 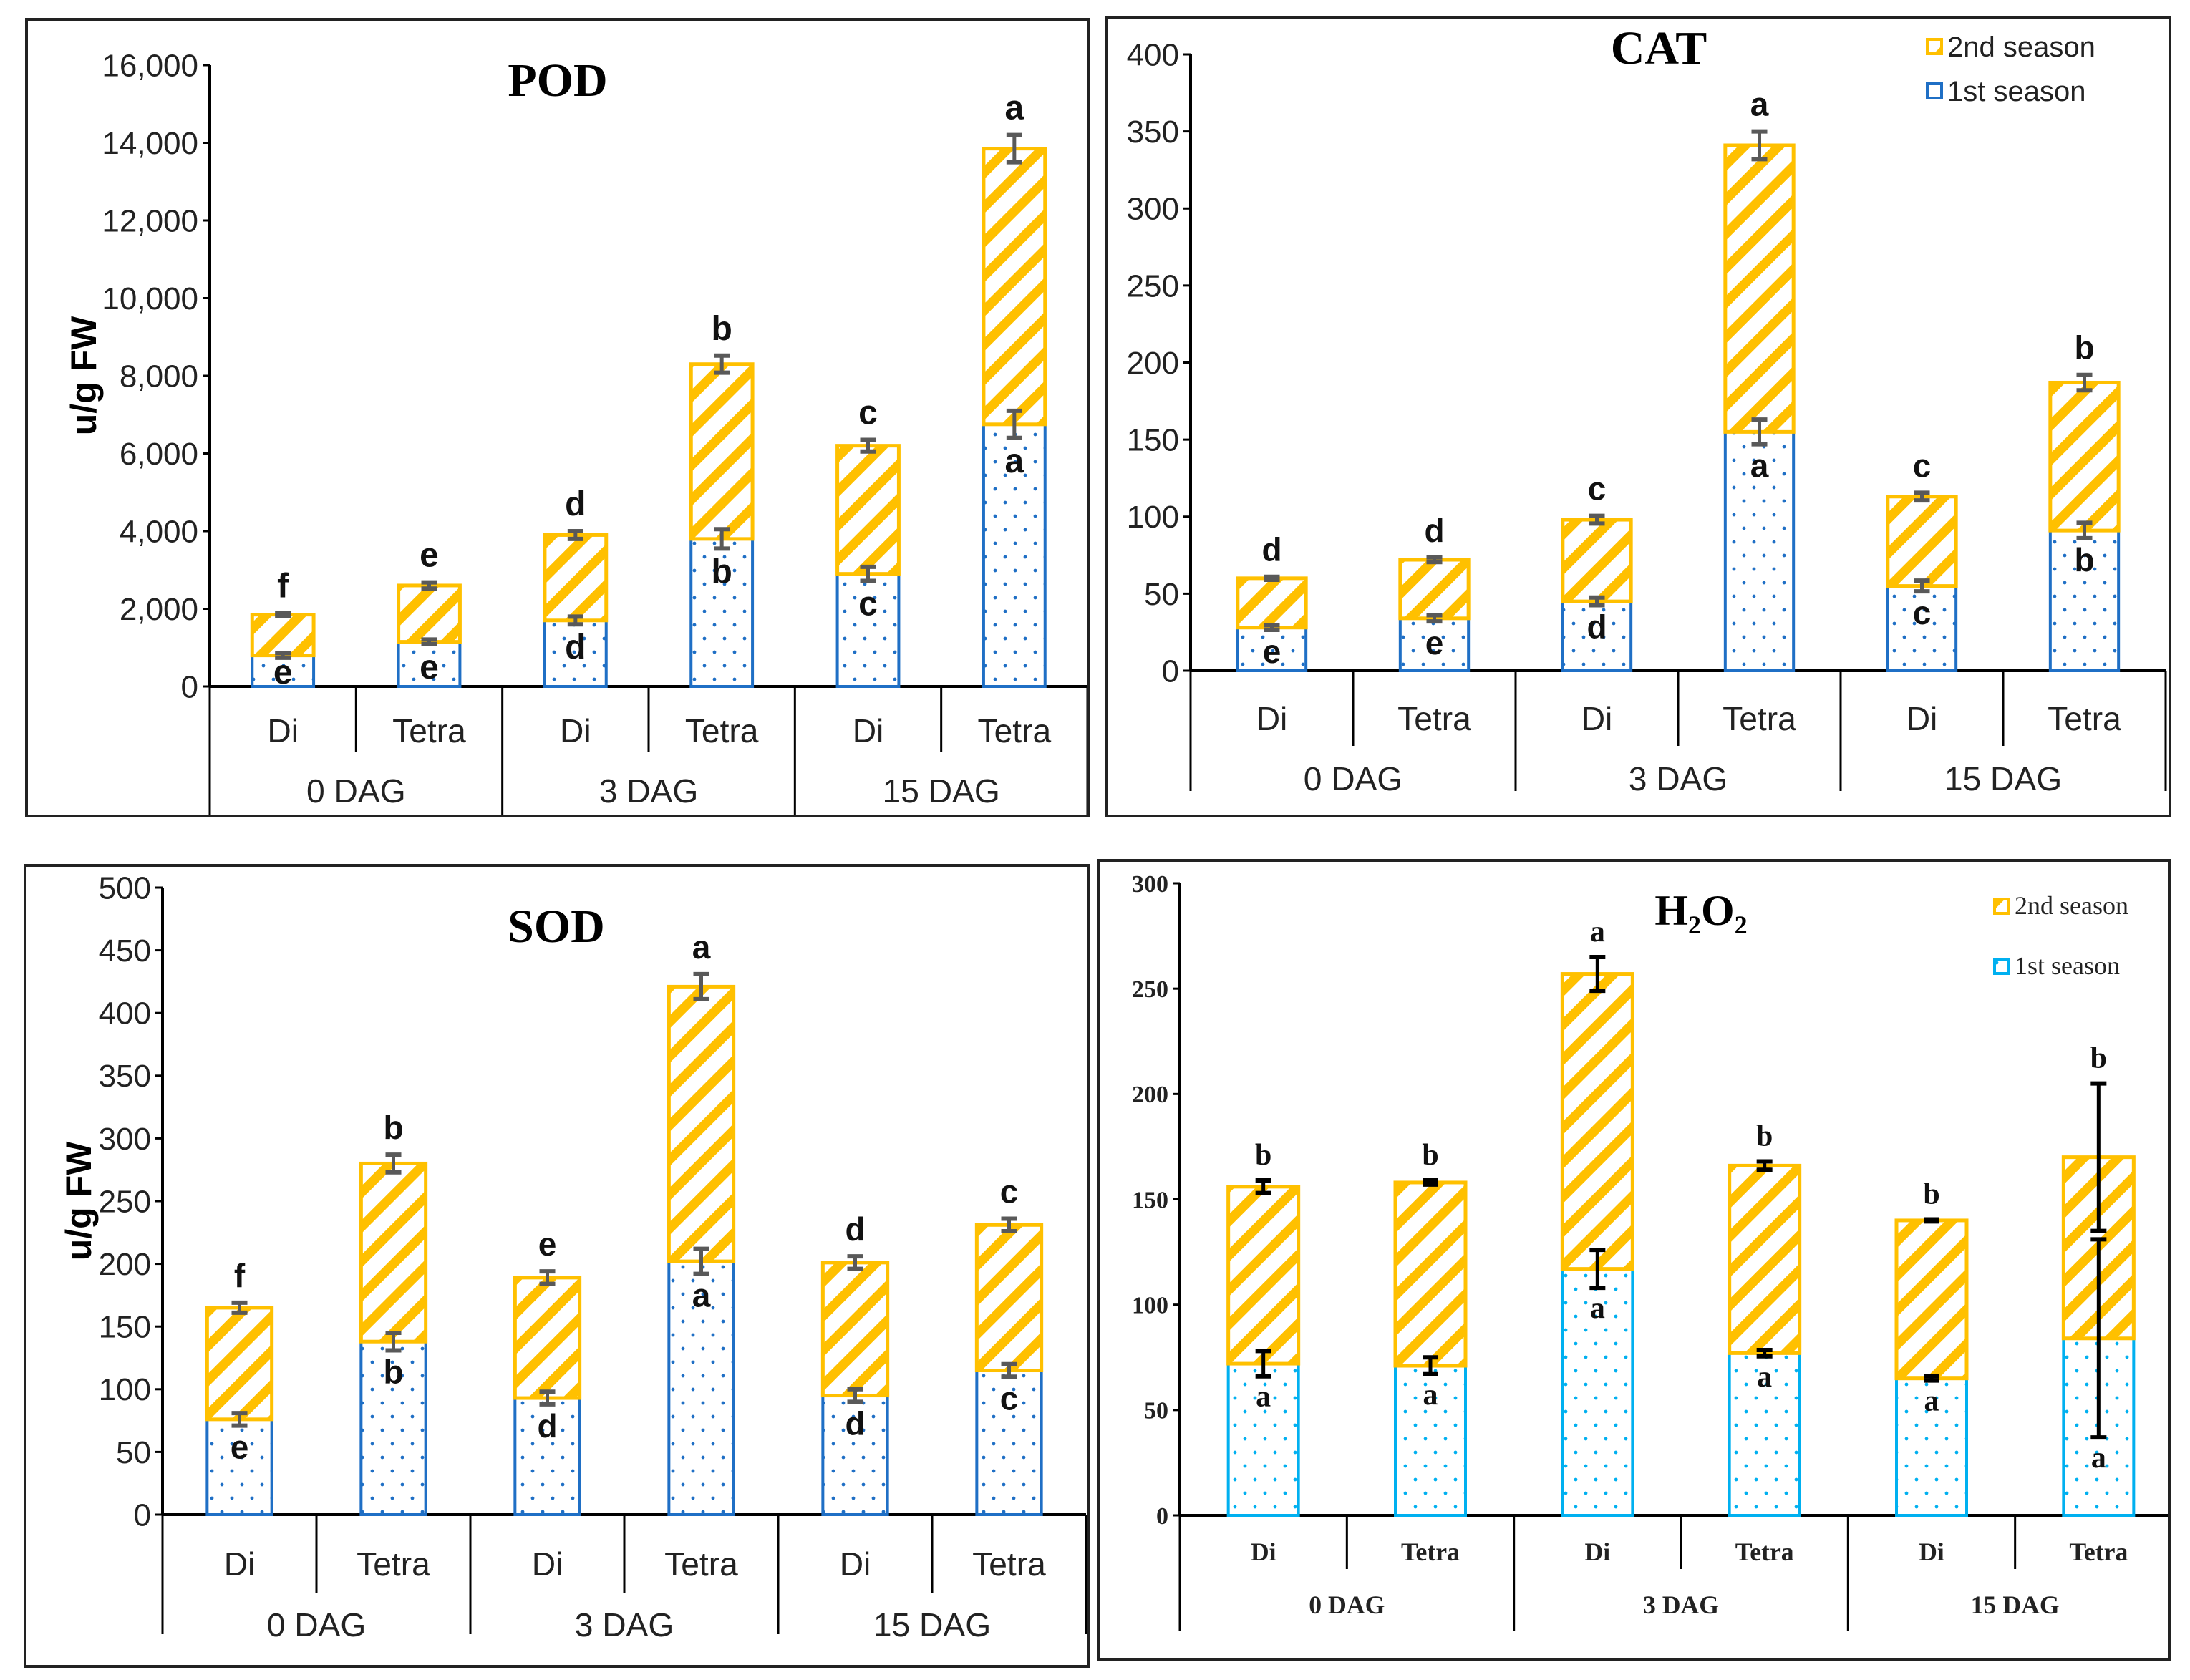 I want to click on y-tick-label: 4,000, so click(x=159, y=531).